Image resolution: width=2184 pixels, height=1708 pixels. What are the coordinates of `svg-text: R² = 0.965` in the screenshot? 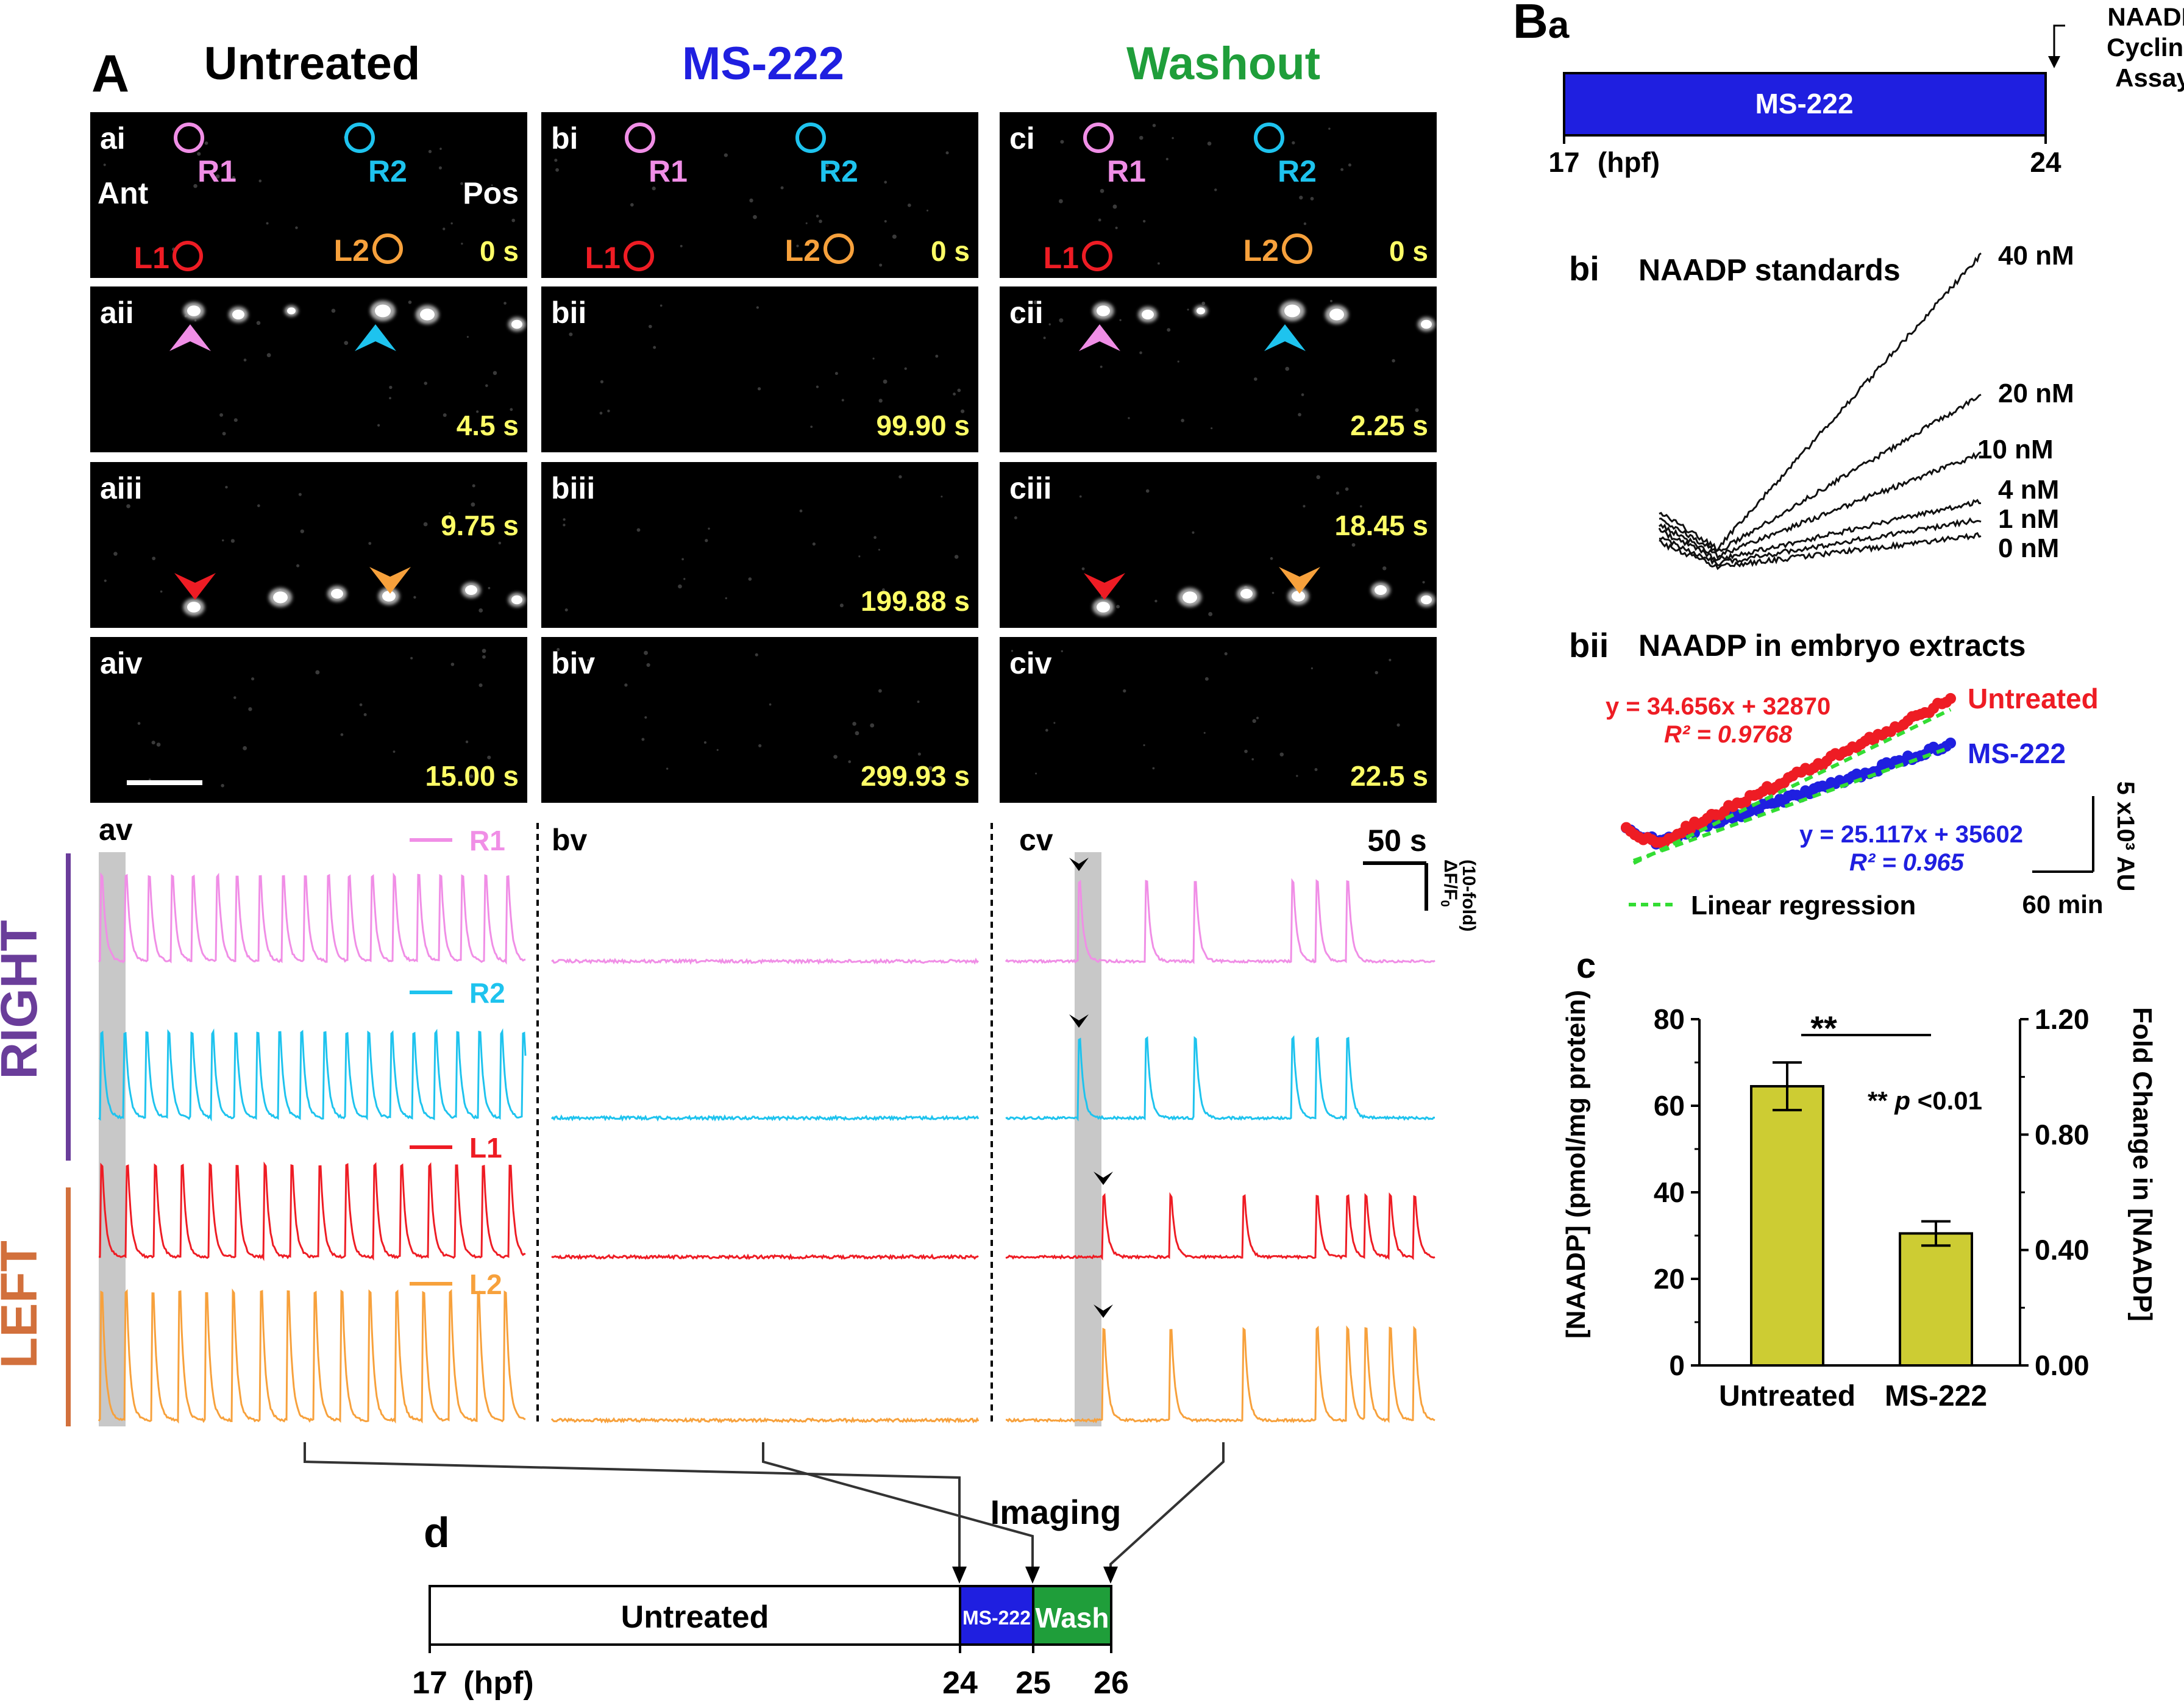 It's located at (1907, 862).